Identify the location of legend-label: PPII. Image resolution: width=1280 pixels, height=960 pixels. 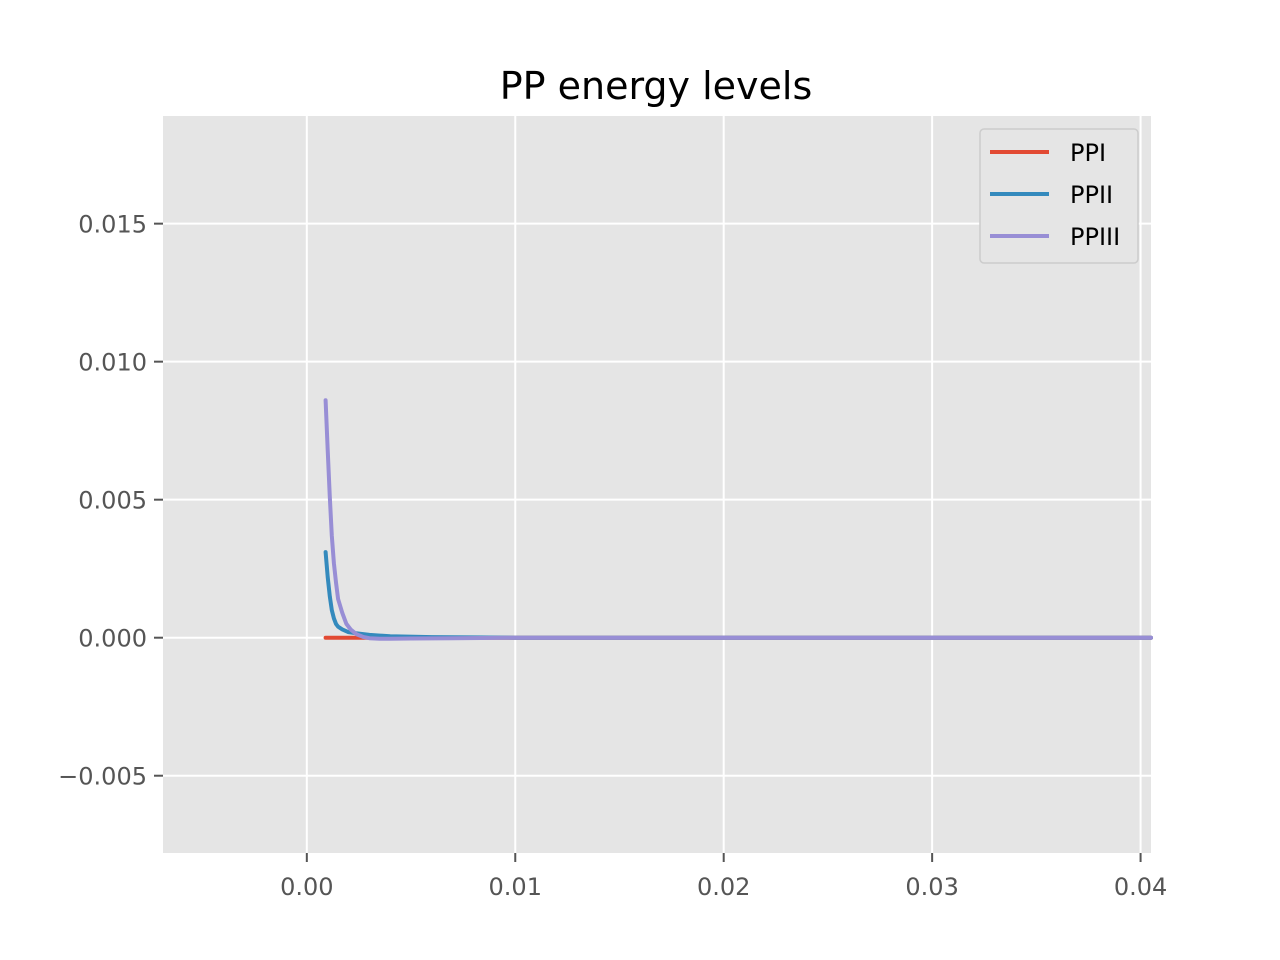
(1091, 195).